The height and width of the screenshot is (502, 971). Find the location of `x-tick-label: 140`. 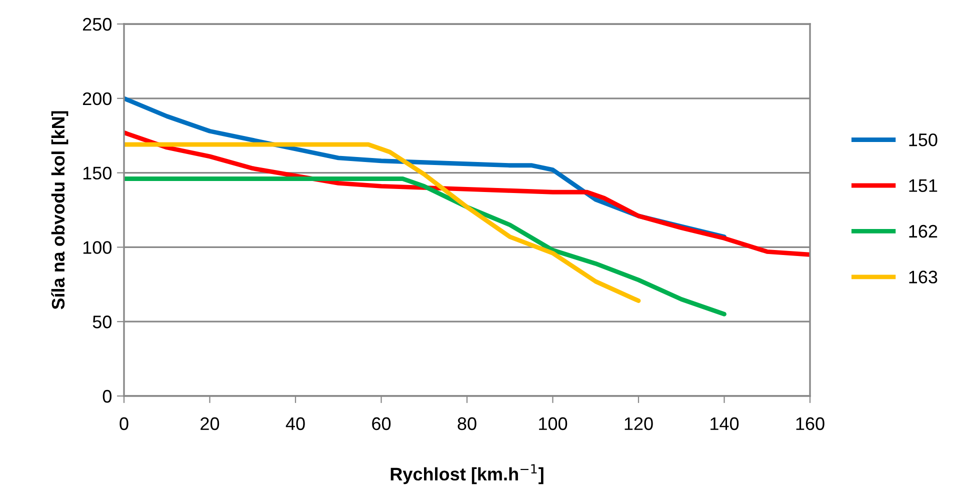

x-tick-label: 140 is located at coordinates (724, 423).